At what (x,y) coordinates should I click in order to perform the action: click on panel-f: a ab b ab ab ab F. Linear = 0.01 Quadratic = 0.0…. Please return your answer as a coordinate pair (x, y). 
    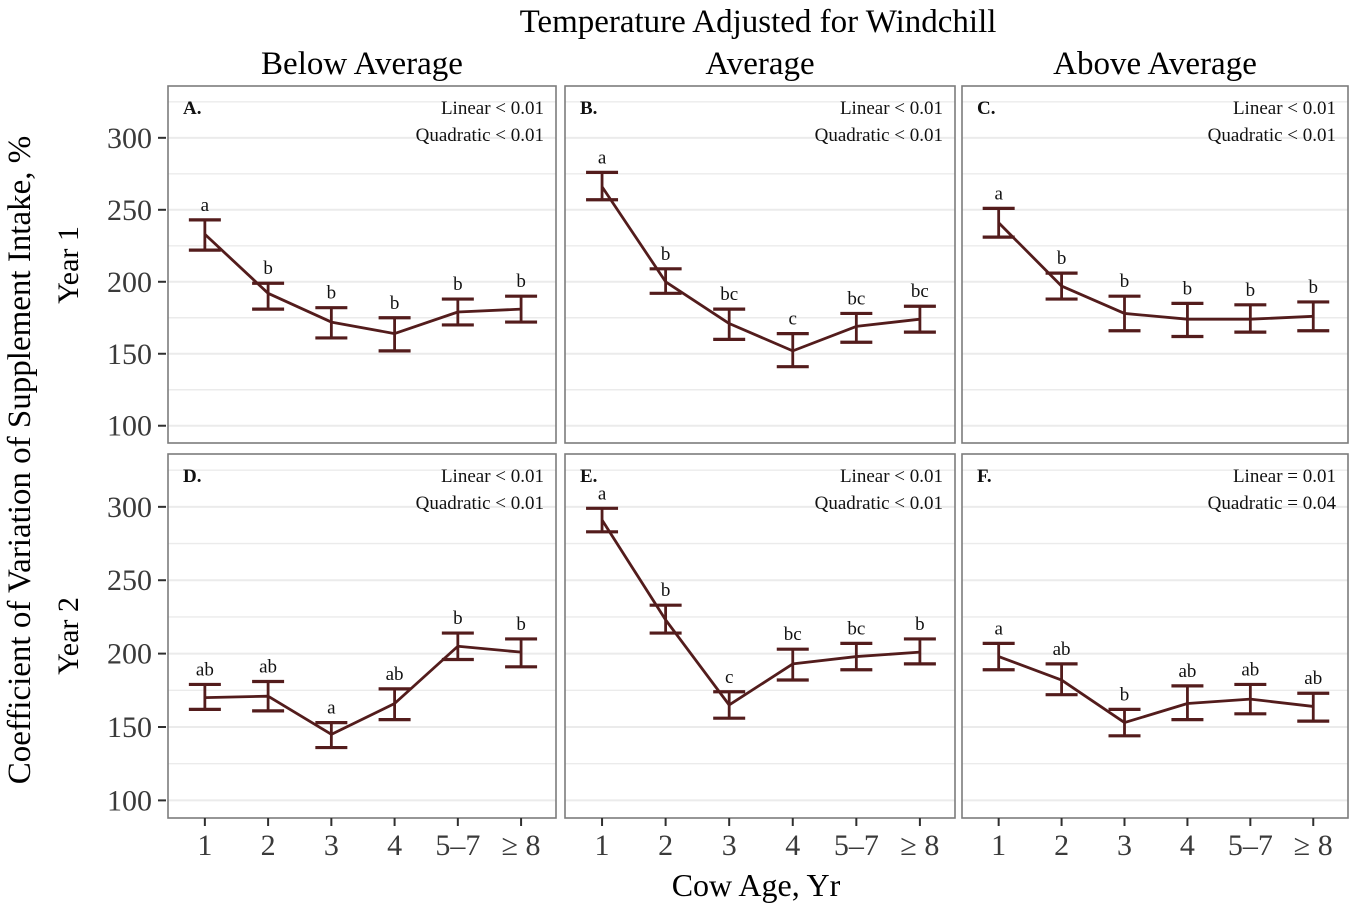
    Looking at the image, I should click on (1155, 657).